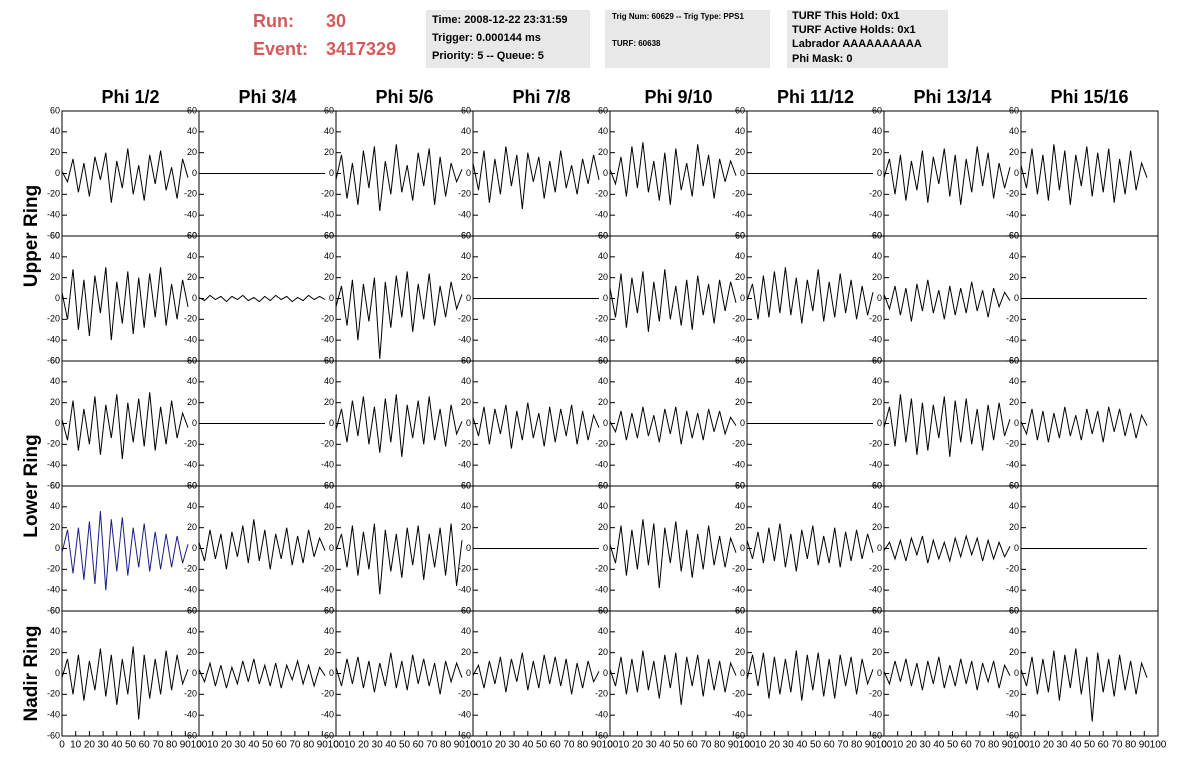  Describe the element at coordinates (822, 59) in the screenshot. I see `info-text: Phi Mask: 0` at that location.